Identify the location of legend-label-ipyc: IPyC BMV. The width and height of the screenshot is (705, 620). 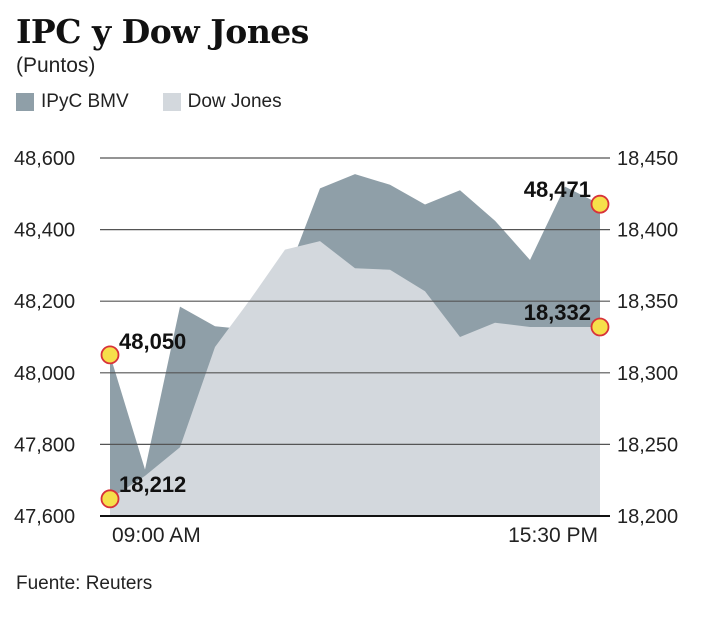
(85, 101).